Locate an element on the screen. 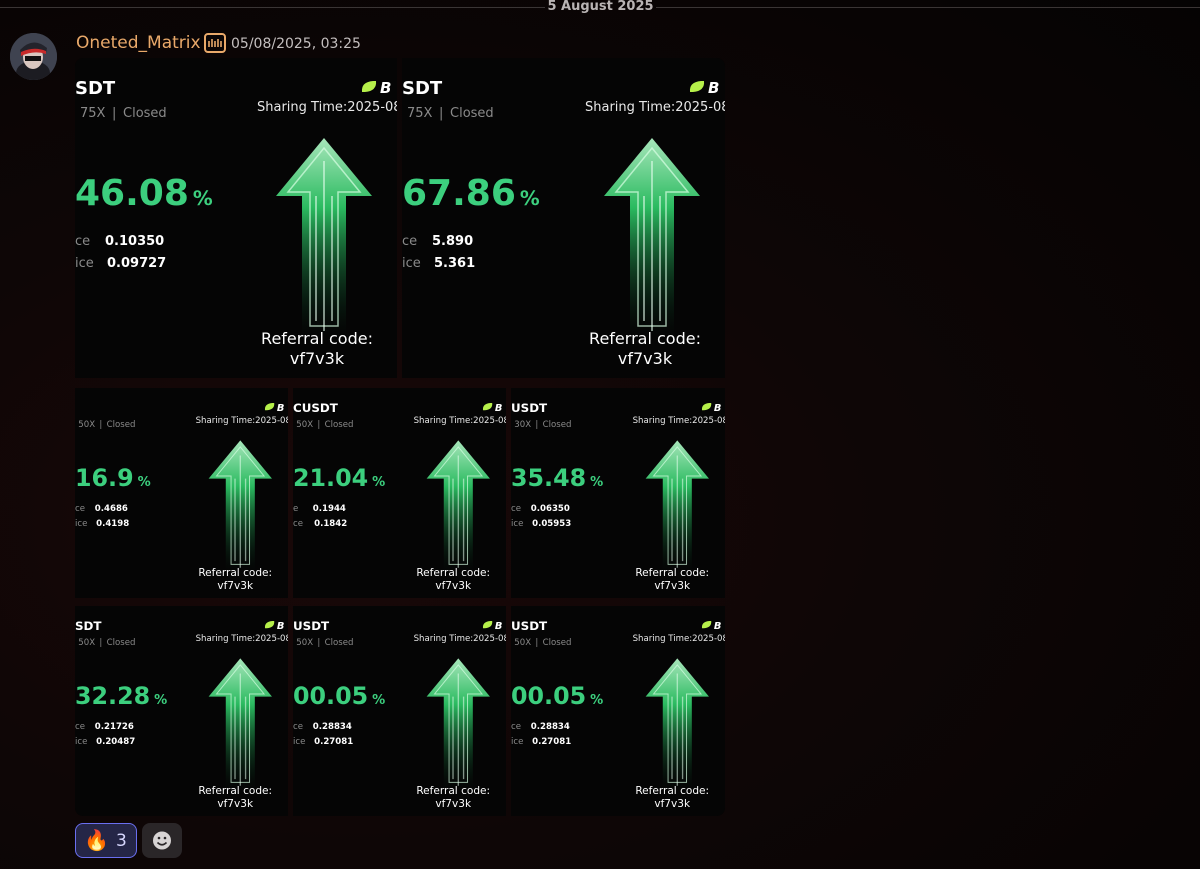 This screenshot has width=1200, height=869. leverage-label: 75X is located at coordinates (93, 113).